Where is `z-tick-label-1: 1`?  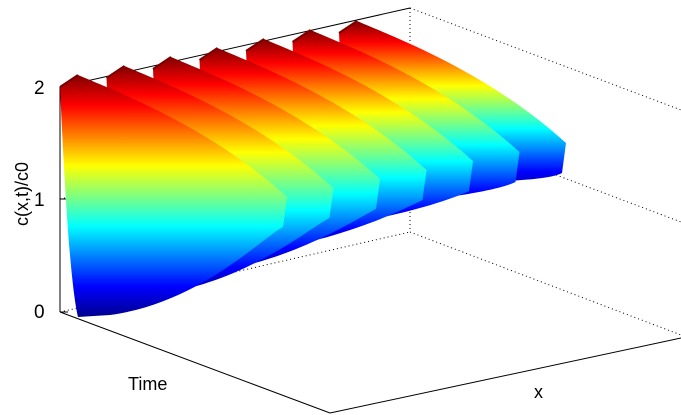 z-tick-label-1: 1 is located at coordinates (39, 200).